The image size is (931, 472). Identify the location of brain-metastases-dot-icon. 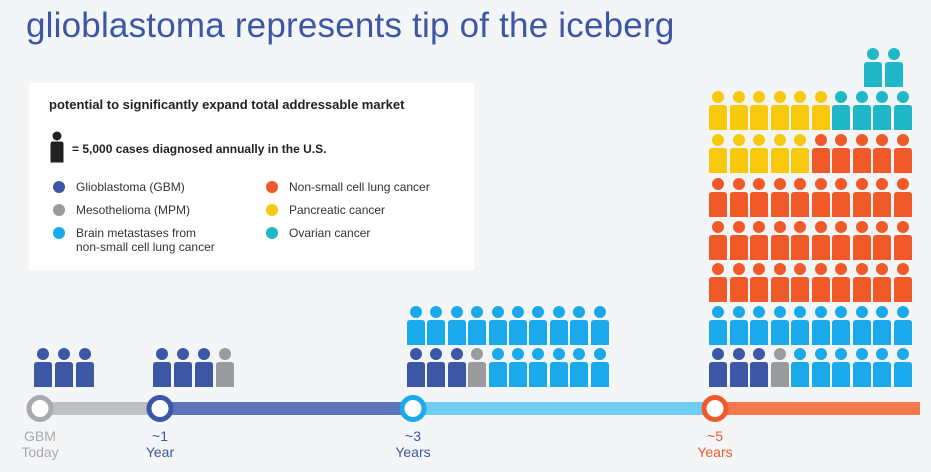
(59, 233).